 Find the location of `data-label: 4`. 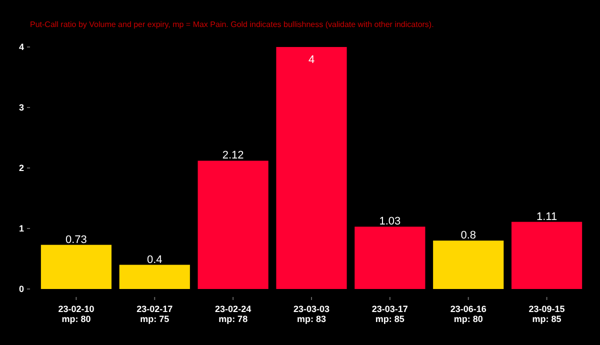

data-label: 4 is located at coordinates (311, 60).